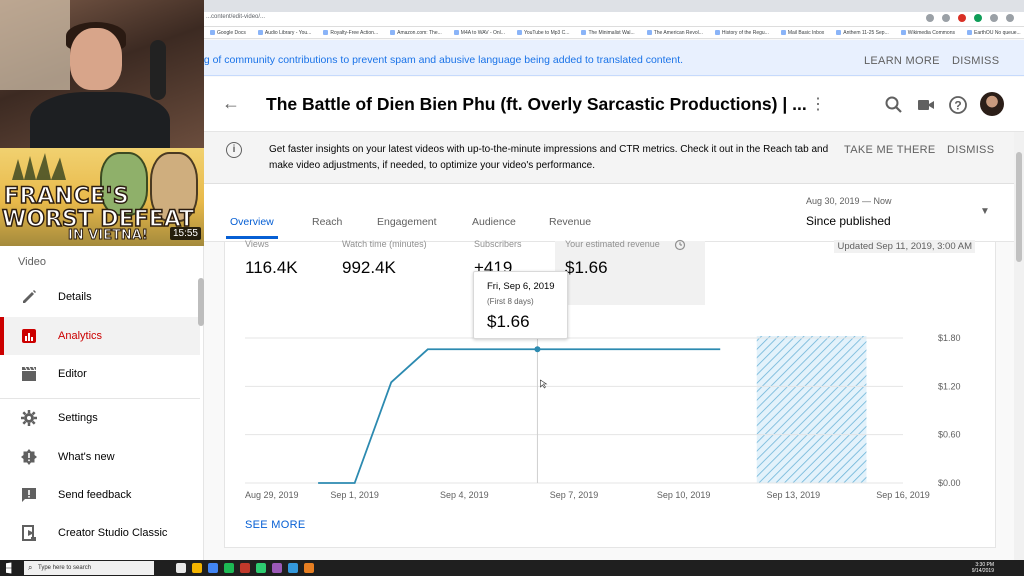 Image resolution: width=1024 pixels, height=576 pixels. Describe the element at coordinates (113, 533) in the screenshot. I see `sidebar-item-label: Creator Studio Classic` at that location.